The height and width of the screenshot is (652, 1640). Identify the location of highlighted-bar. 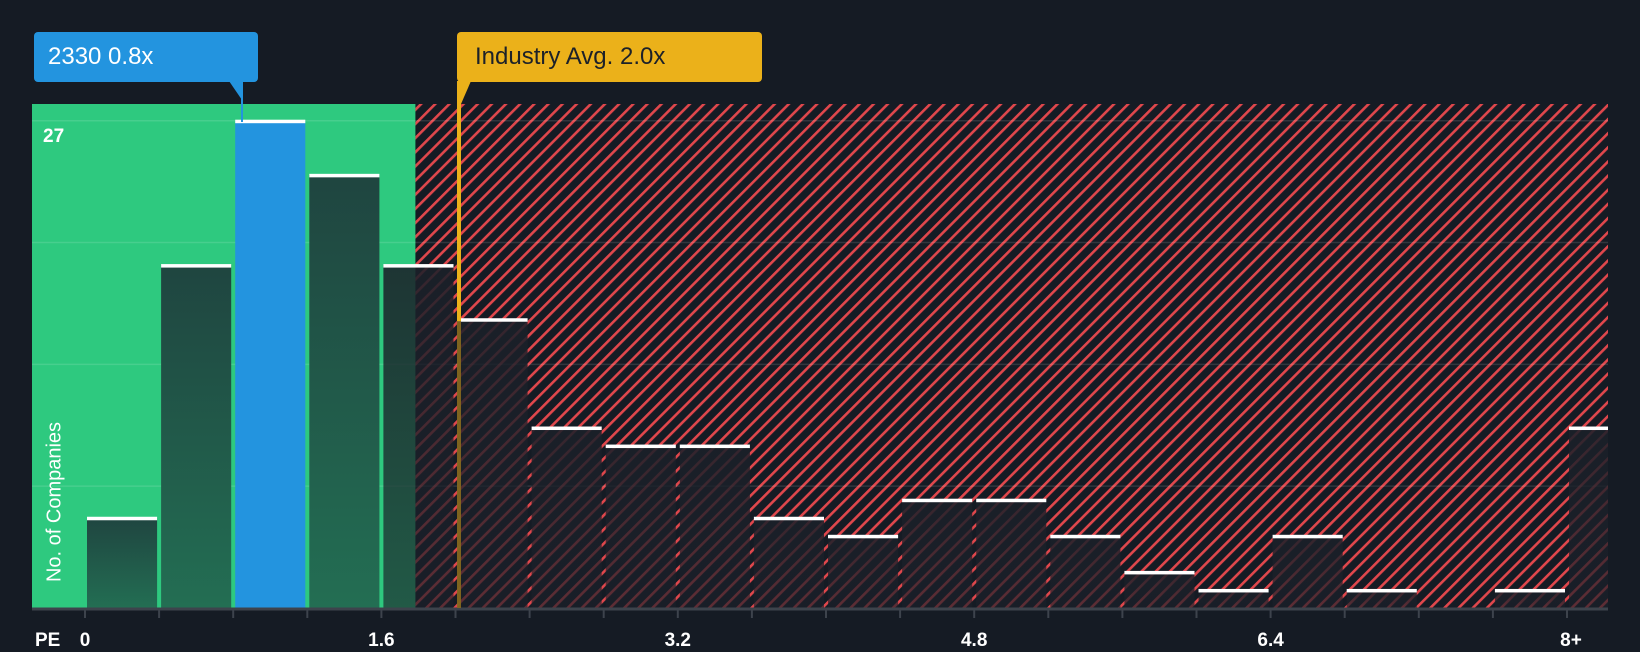
(270, 363).